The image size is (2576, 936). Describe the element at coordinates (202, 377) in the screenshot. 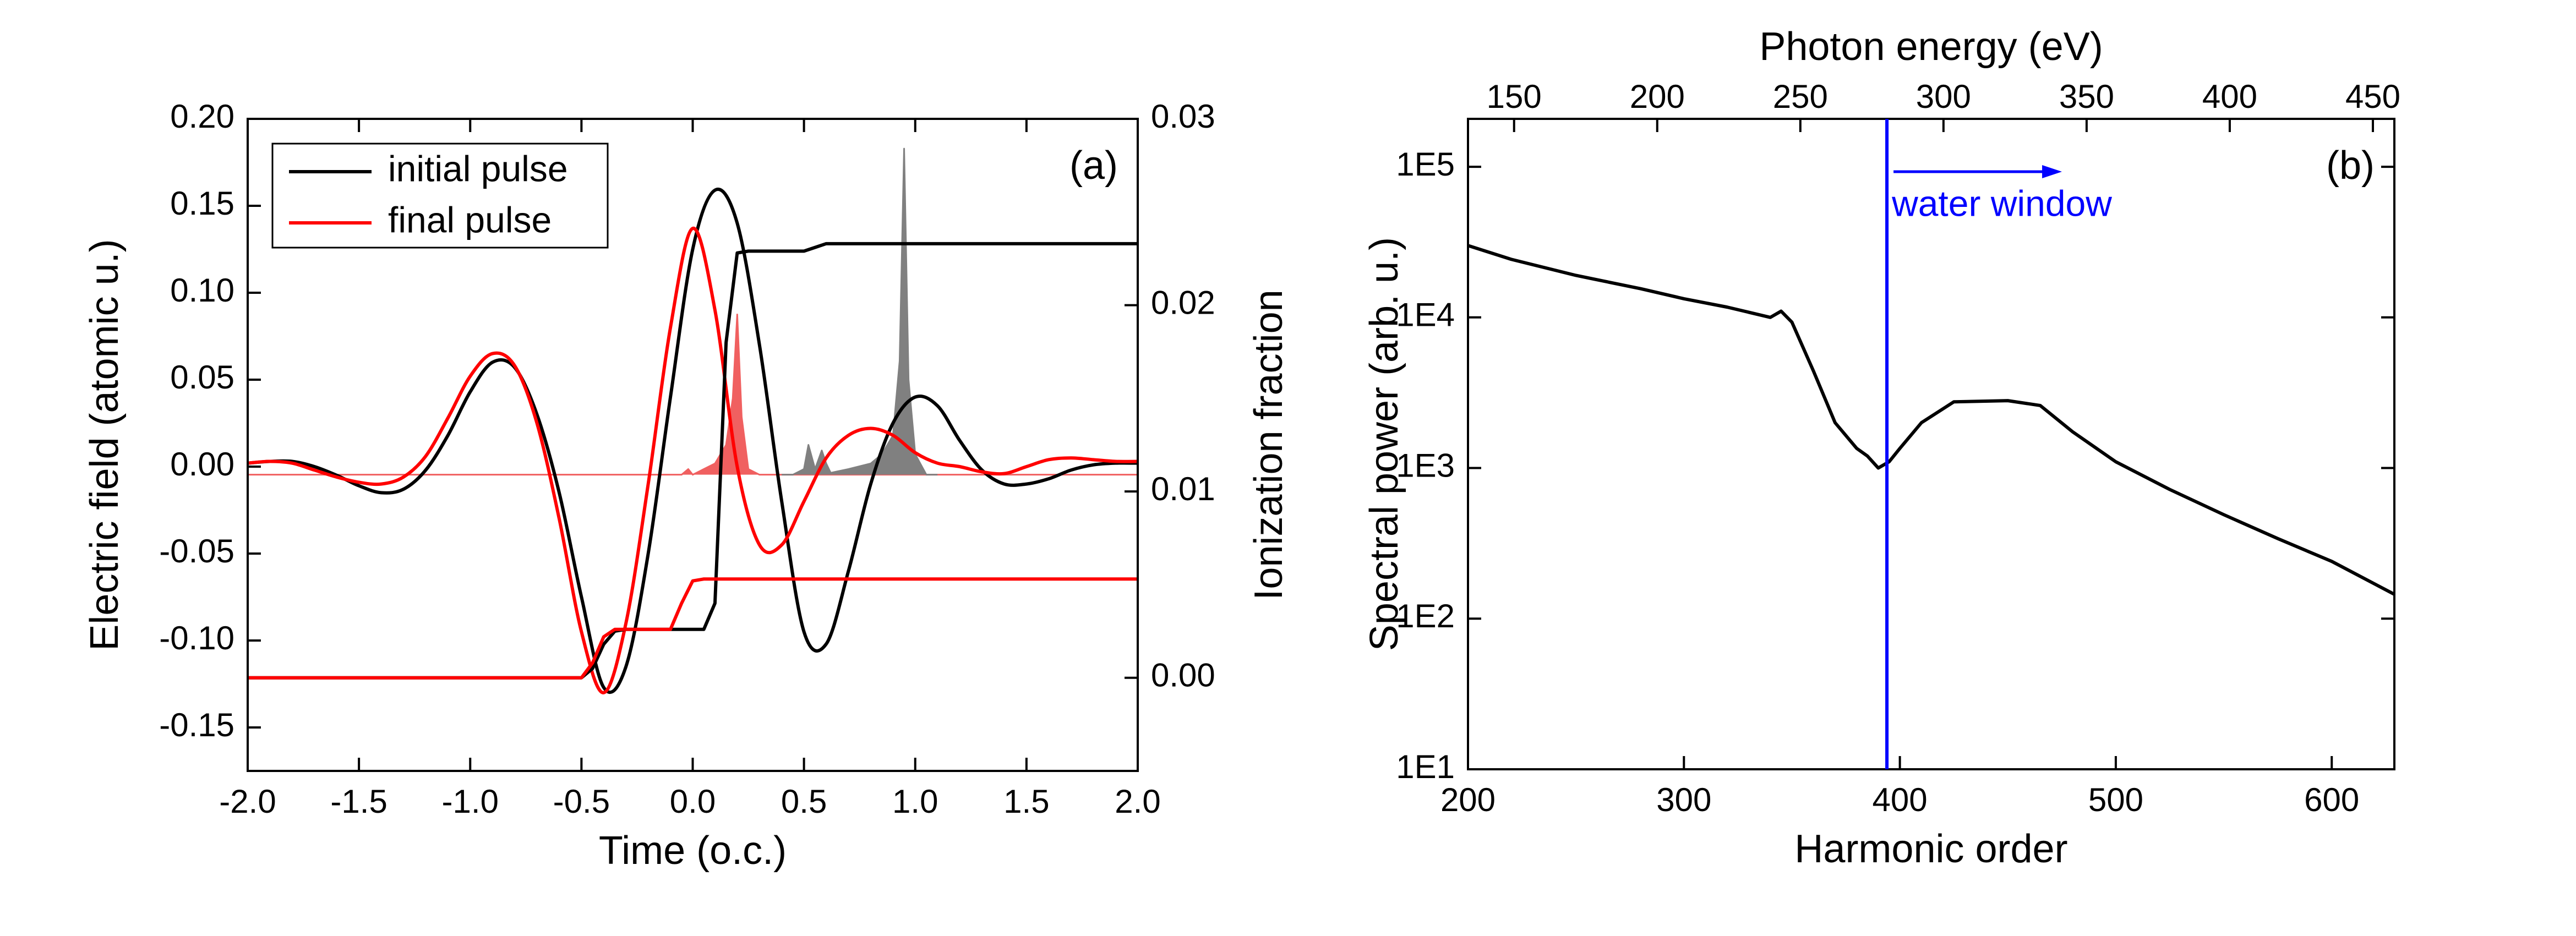

I see `y-tick-label: 0.05` at that location.